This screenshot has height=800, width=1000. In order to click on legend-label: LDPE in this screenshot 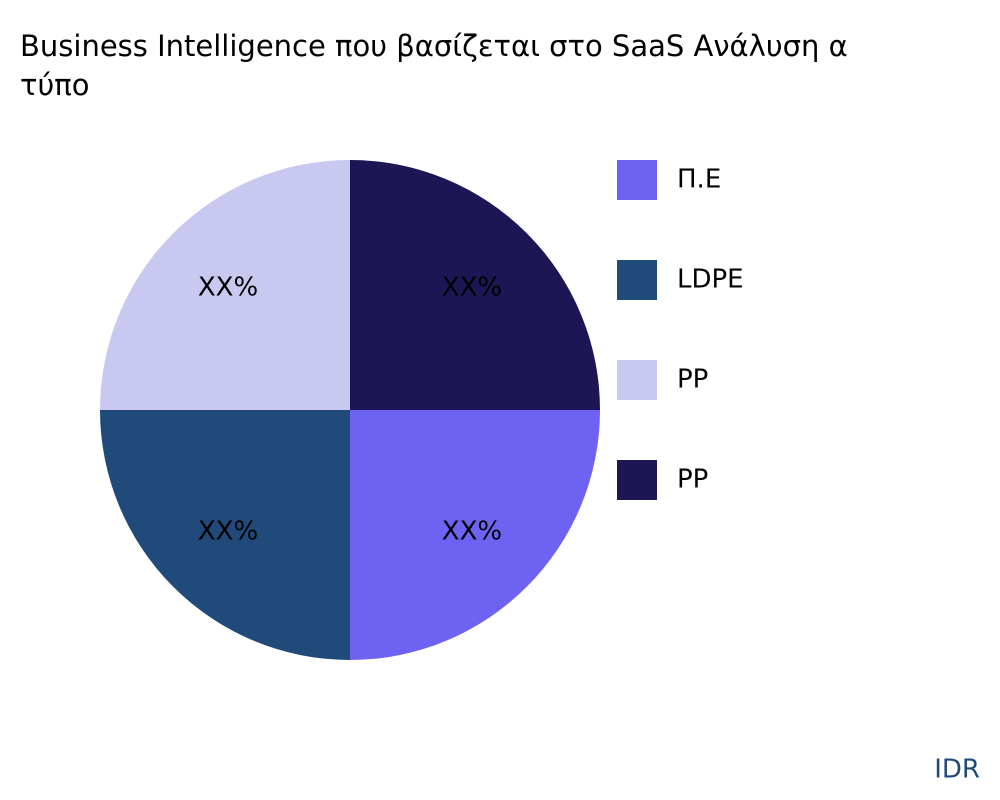, I will do `click(710, 280)`.